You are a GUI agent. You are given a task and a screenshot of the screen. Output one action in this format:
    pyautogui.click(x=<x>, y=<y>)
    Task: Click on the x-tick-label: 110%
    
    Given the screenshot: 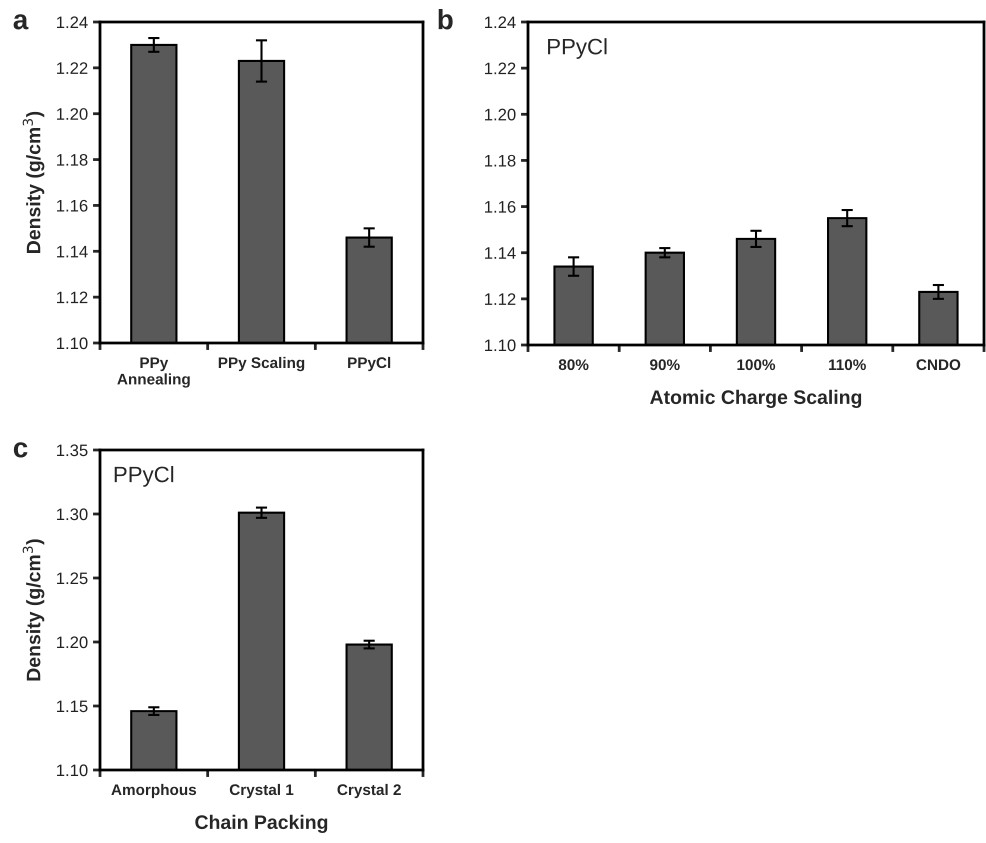 What is the action you would take?
    pyautogui.click(x=847, y=364)
    